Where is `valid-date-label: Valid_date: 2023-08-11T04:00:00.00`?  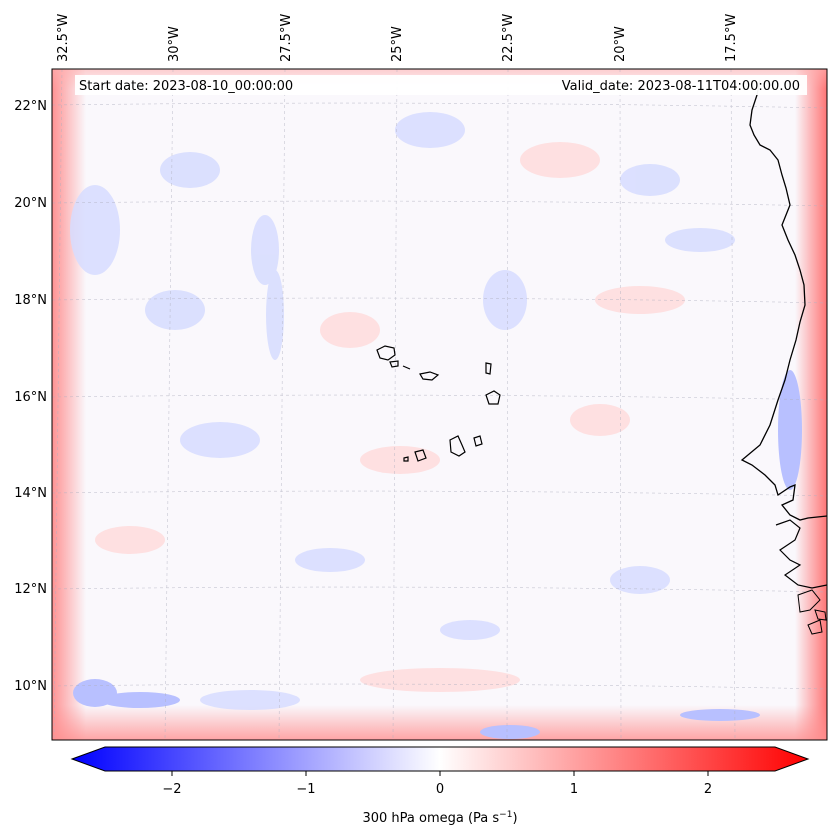
valid-date-label: Valid_date: 2023-08-11T04:00:00.00 is located at coordinates (681, 86).